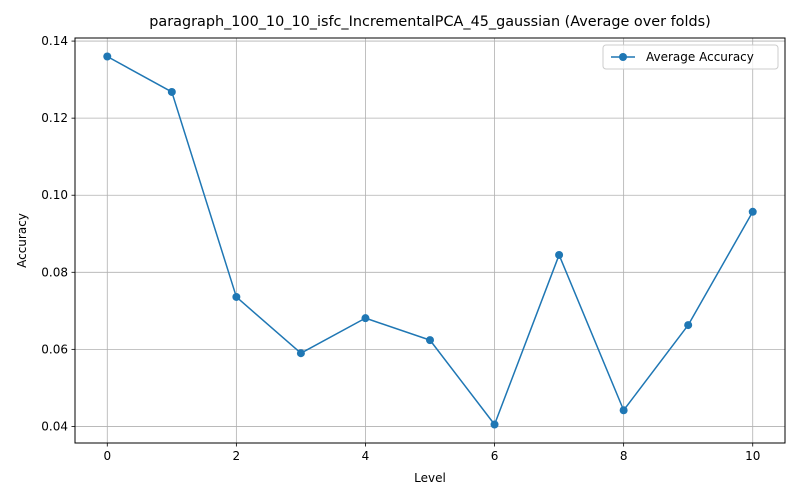 This screenshot has height=500, width=800. What do you see at coordinates (237, 456) in the screenshot?
I see `x-tick-label: 2` at bounding box center [237, 456].